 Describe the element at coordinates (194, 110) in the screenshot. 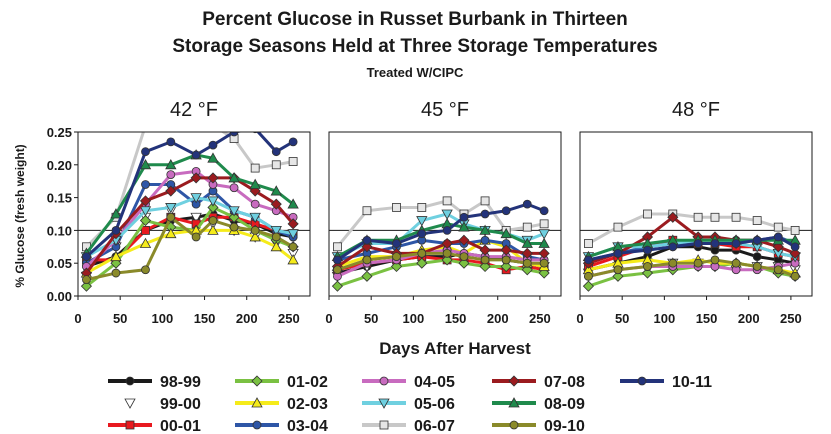

I see `panel-title: 42 °F` at that location.